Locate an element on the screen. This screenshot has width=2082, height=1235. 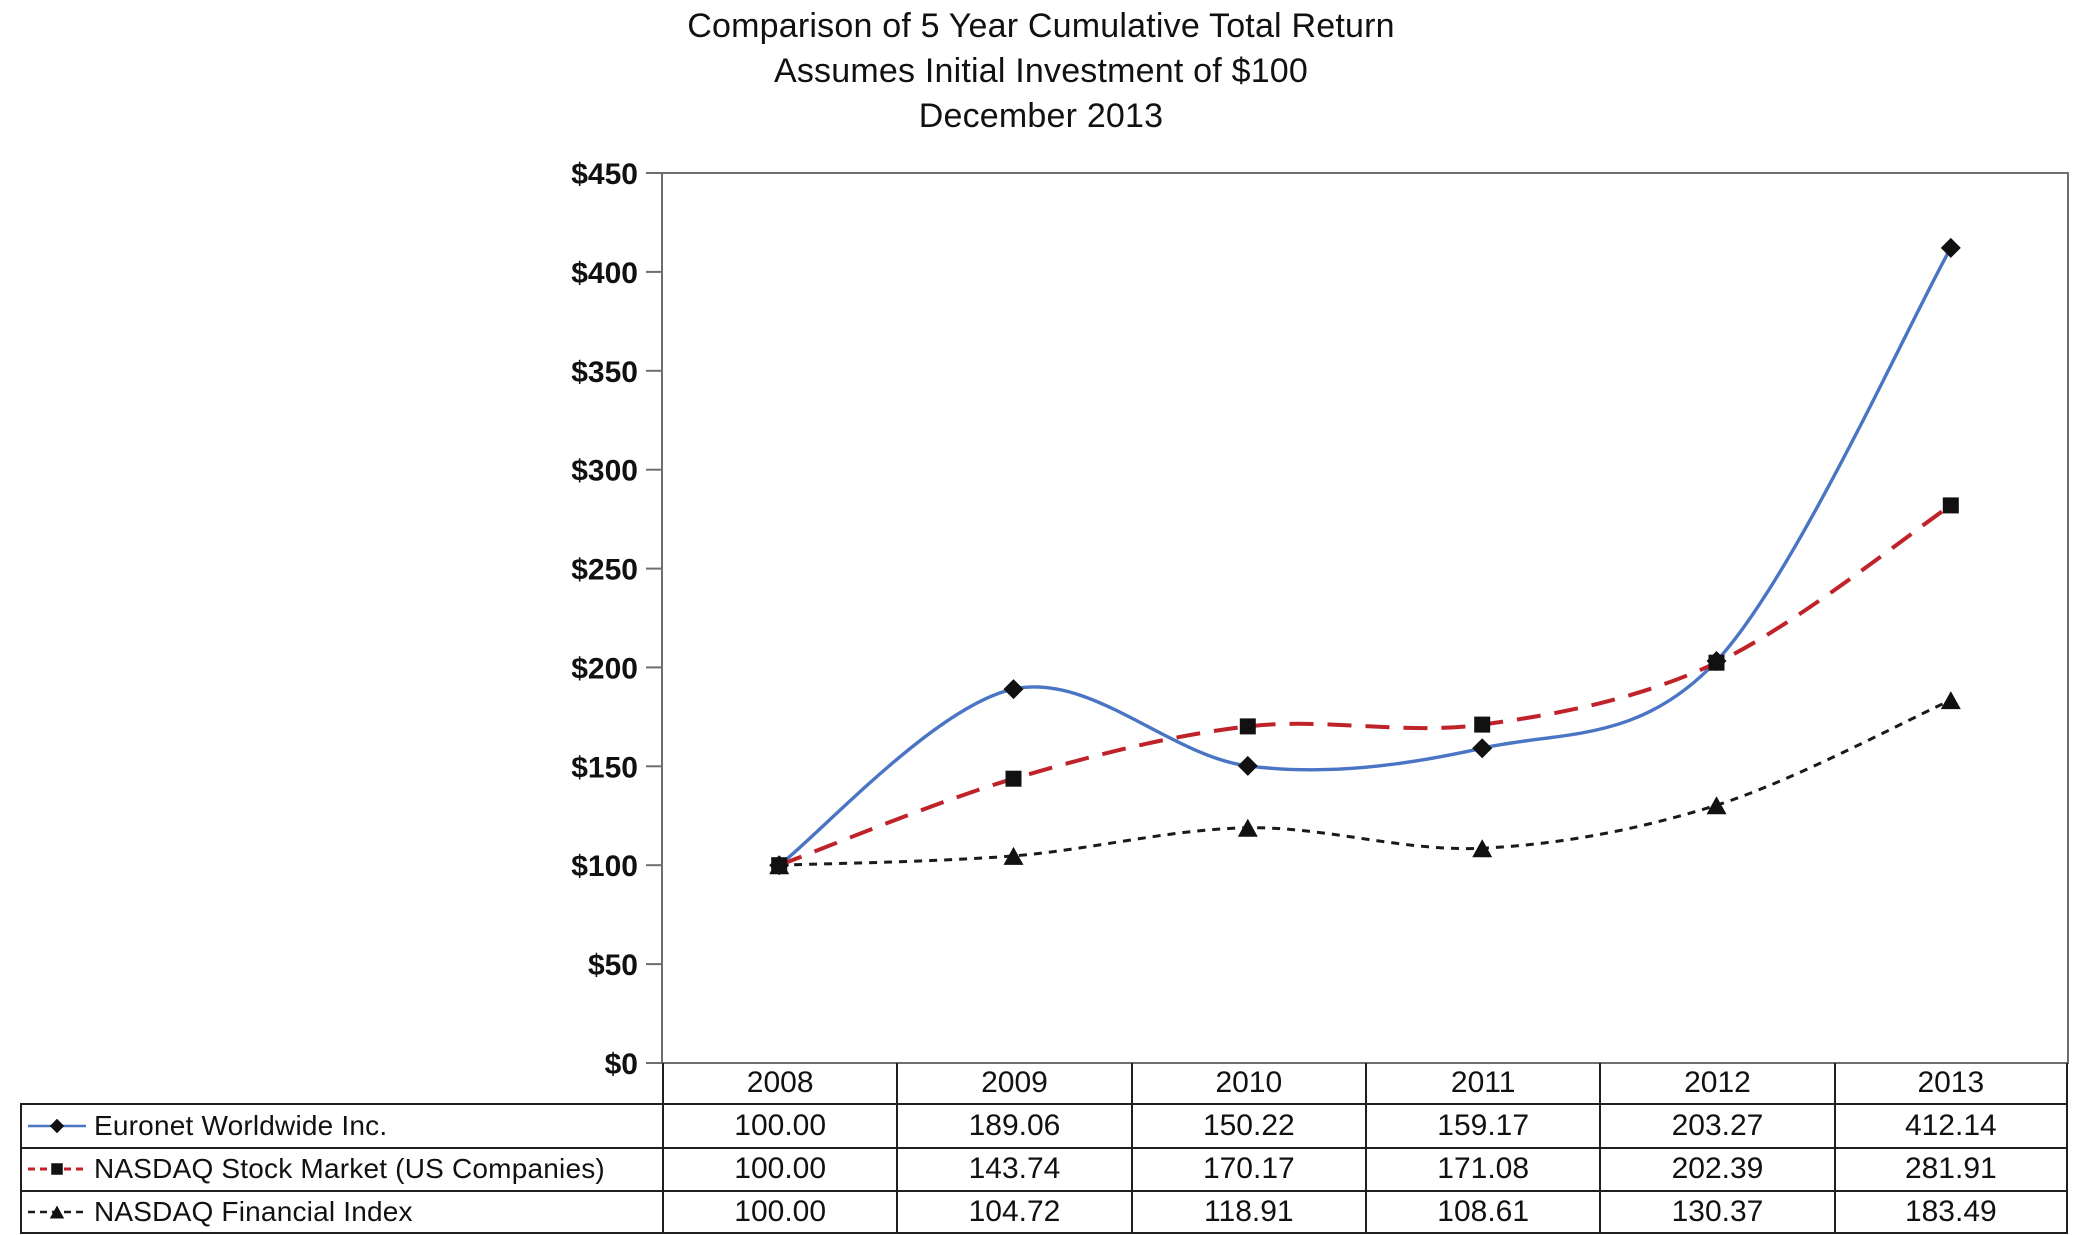
nasdaq-stock-market-us-companies-key-icon is located at coordinates (57, 1169).